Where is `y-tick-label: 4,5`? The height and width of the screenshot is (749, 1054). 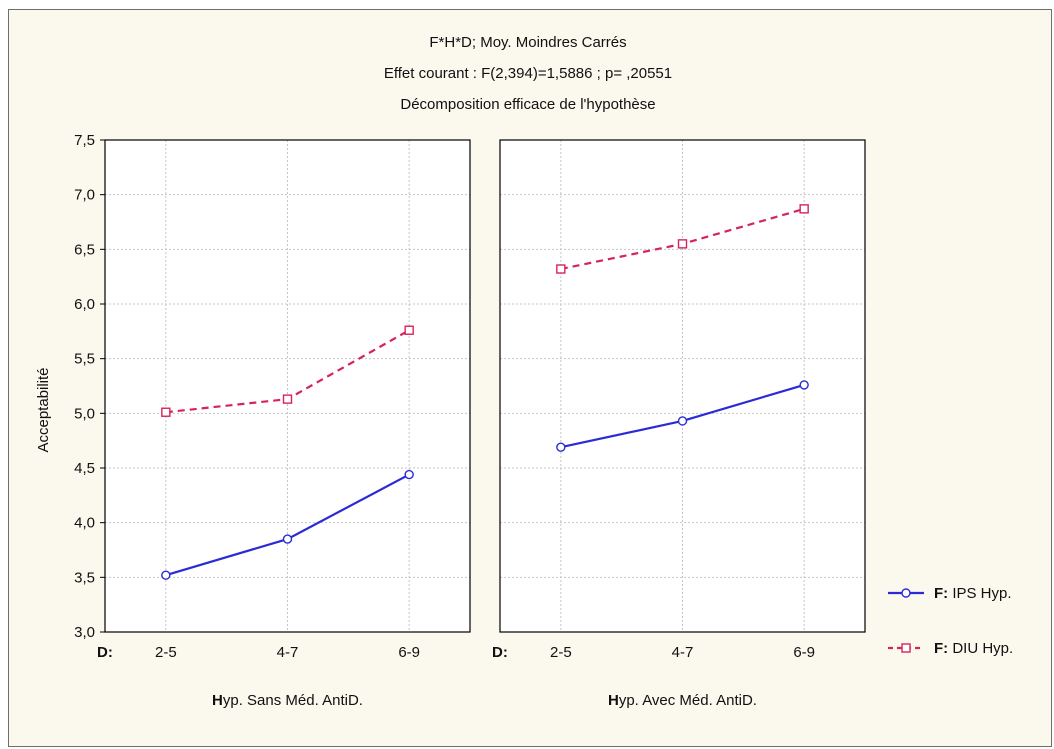
y-tick-label: 4,5 is located at coordinates (84, 468).